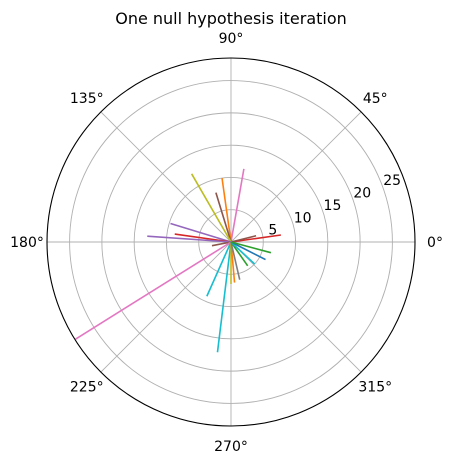 This screenshot has width=453, height=464. I want to click on angle-tick-label: 90°, so click(231, 39).